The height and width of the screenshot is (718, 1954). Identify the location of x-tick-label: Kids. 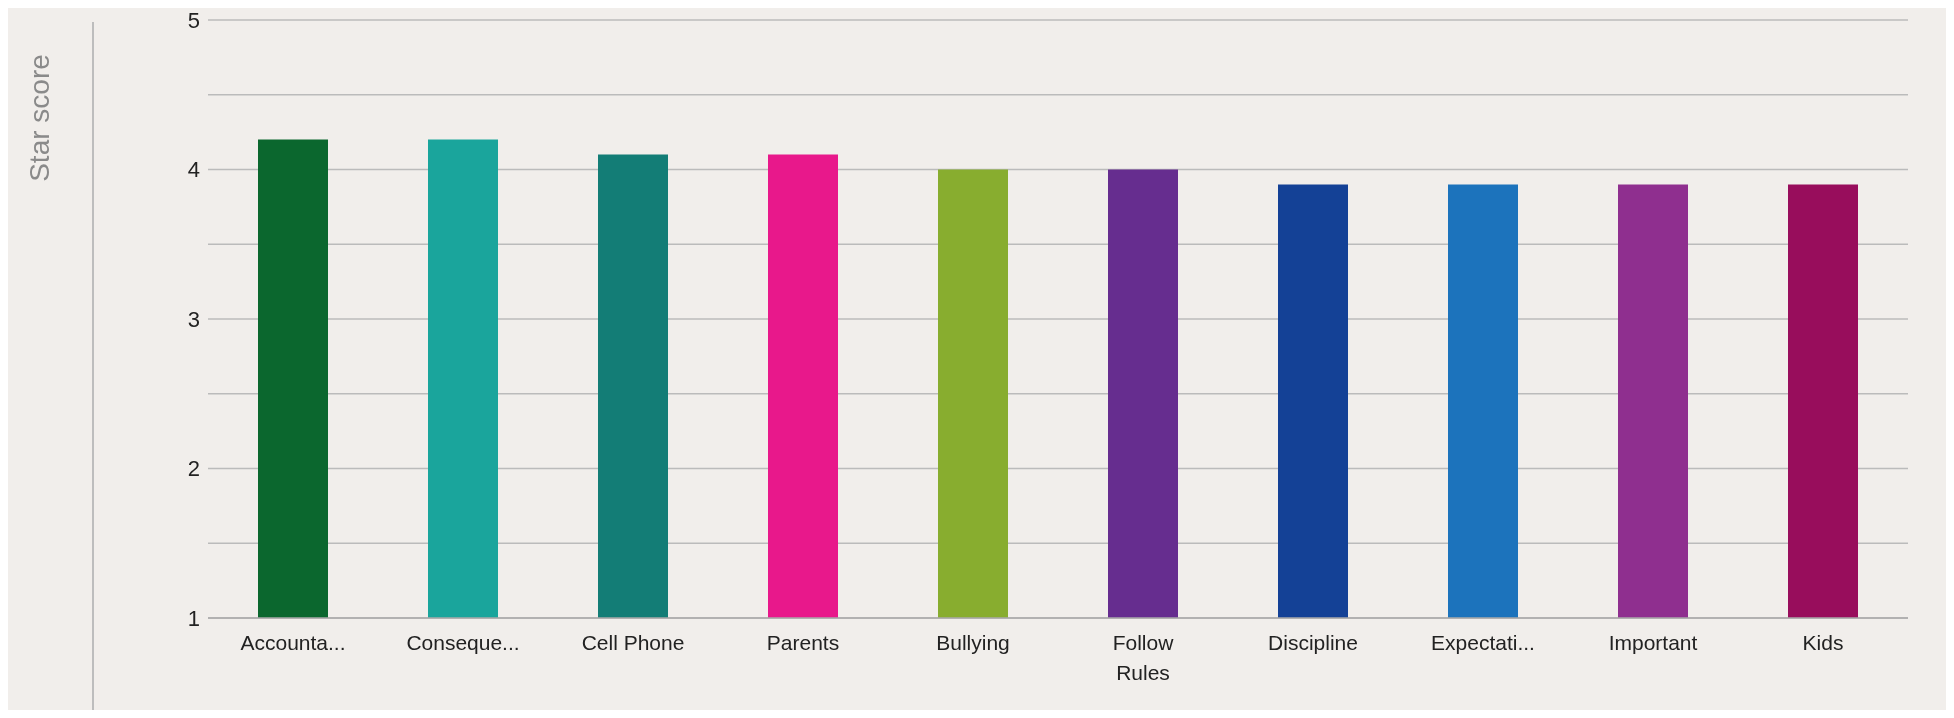
(1823, 642).